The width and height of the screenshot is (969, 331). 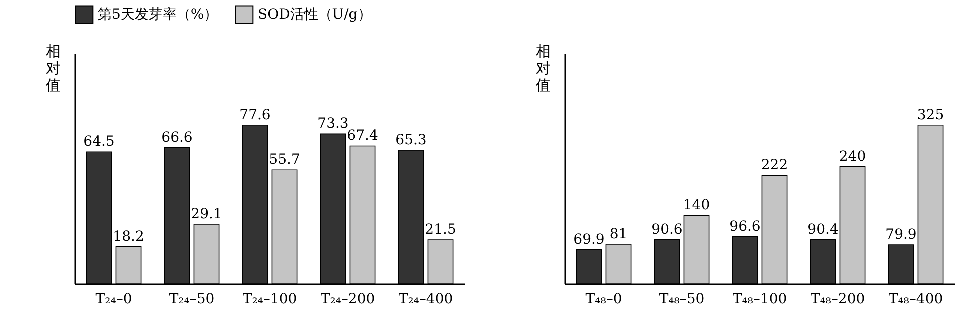 What do you see at coordinates (823, 230) in the screenshot?
I see `data-label: 90.4` at bounding box center [823, 230].